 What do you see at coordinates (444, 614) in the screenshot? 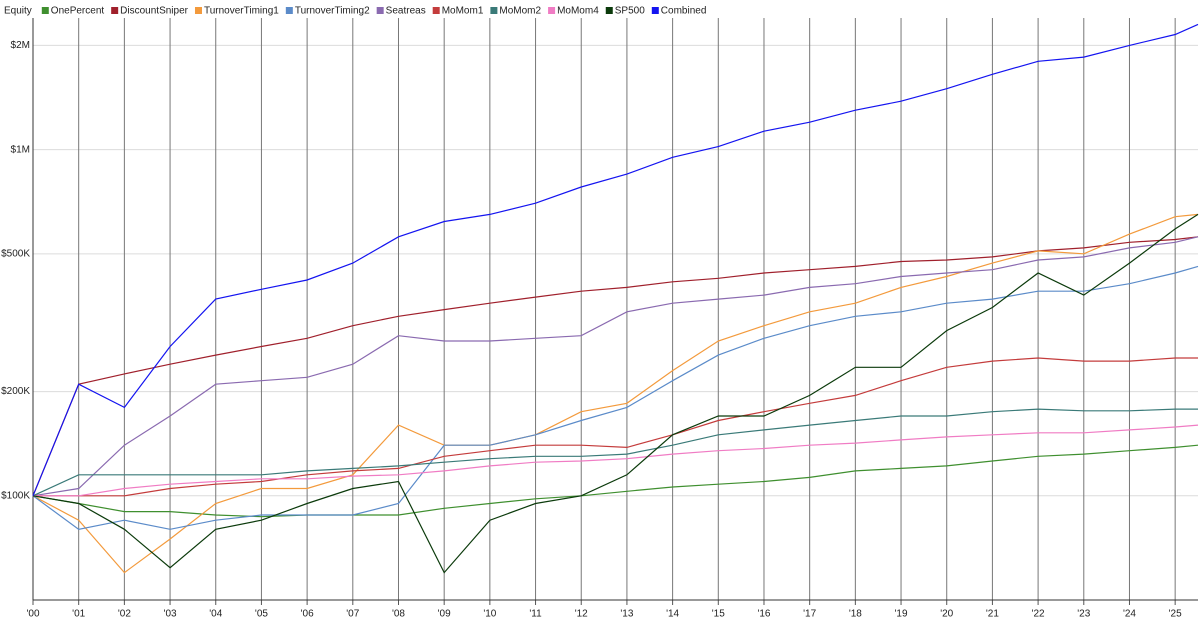
I see `x-tick-label: '09` at bounding box center [444, 614].